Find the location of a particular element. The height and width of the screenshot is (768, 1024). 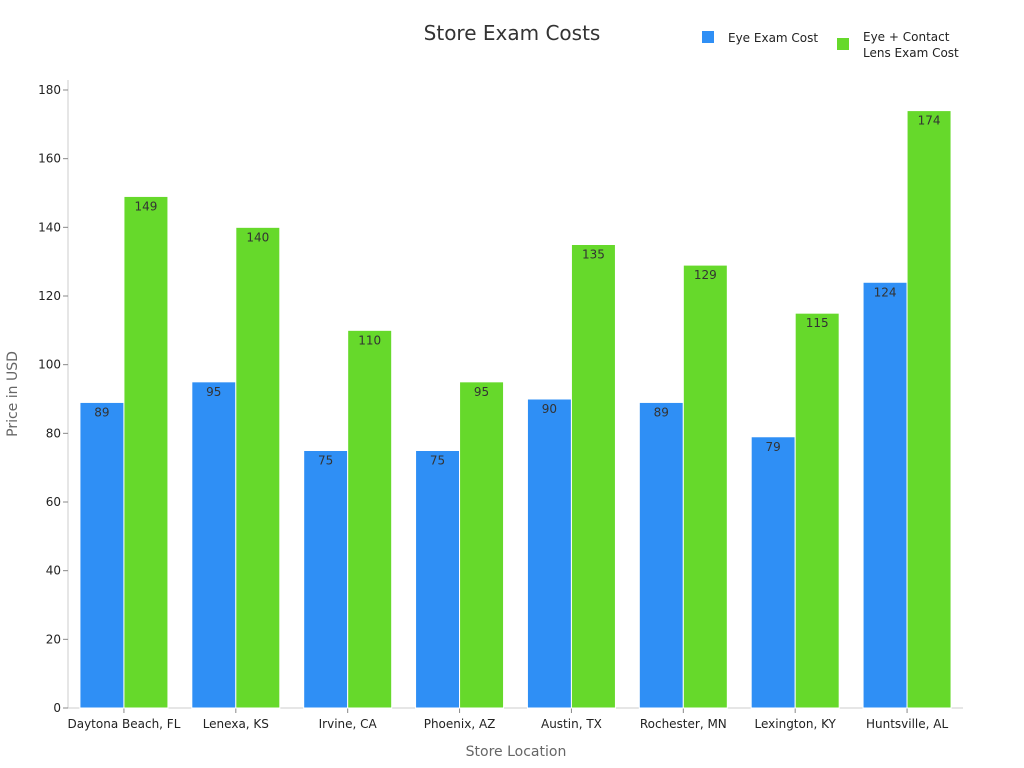

x-tick-label: Lexington, KY is located at coordinates (796, 724).